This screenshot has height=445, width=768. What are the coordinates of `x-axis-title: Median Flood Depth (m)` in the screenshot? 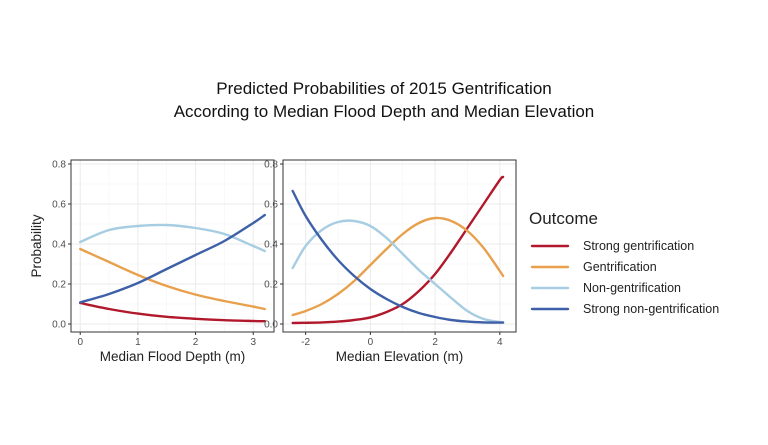 It's located at (173, 356).